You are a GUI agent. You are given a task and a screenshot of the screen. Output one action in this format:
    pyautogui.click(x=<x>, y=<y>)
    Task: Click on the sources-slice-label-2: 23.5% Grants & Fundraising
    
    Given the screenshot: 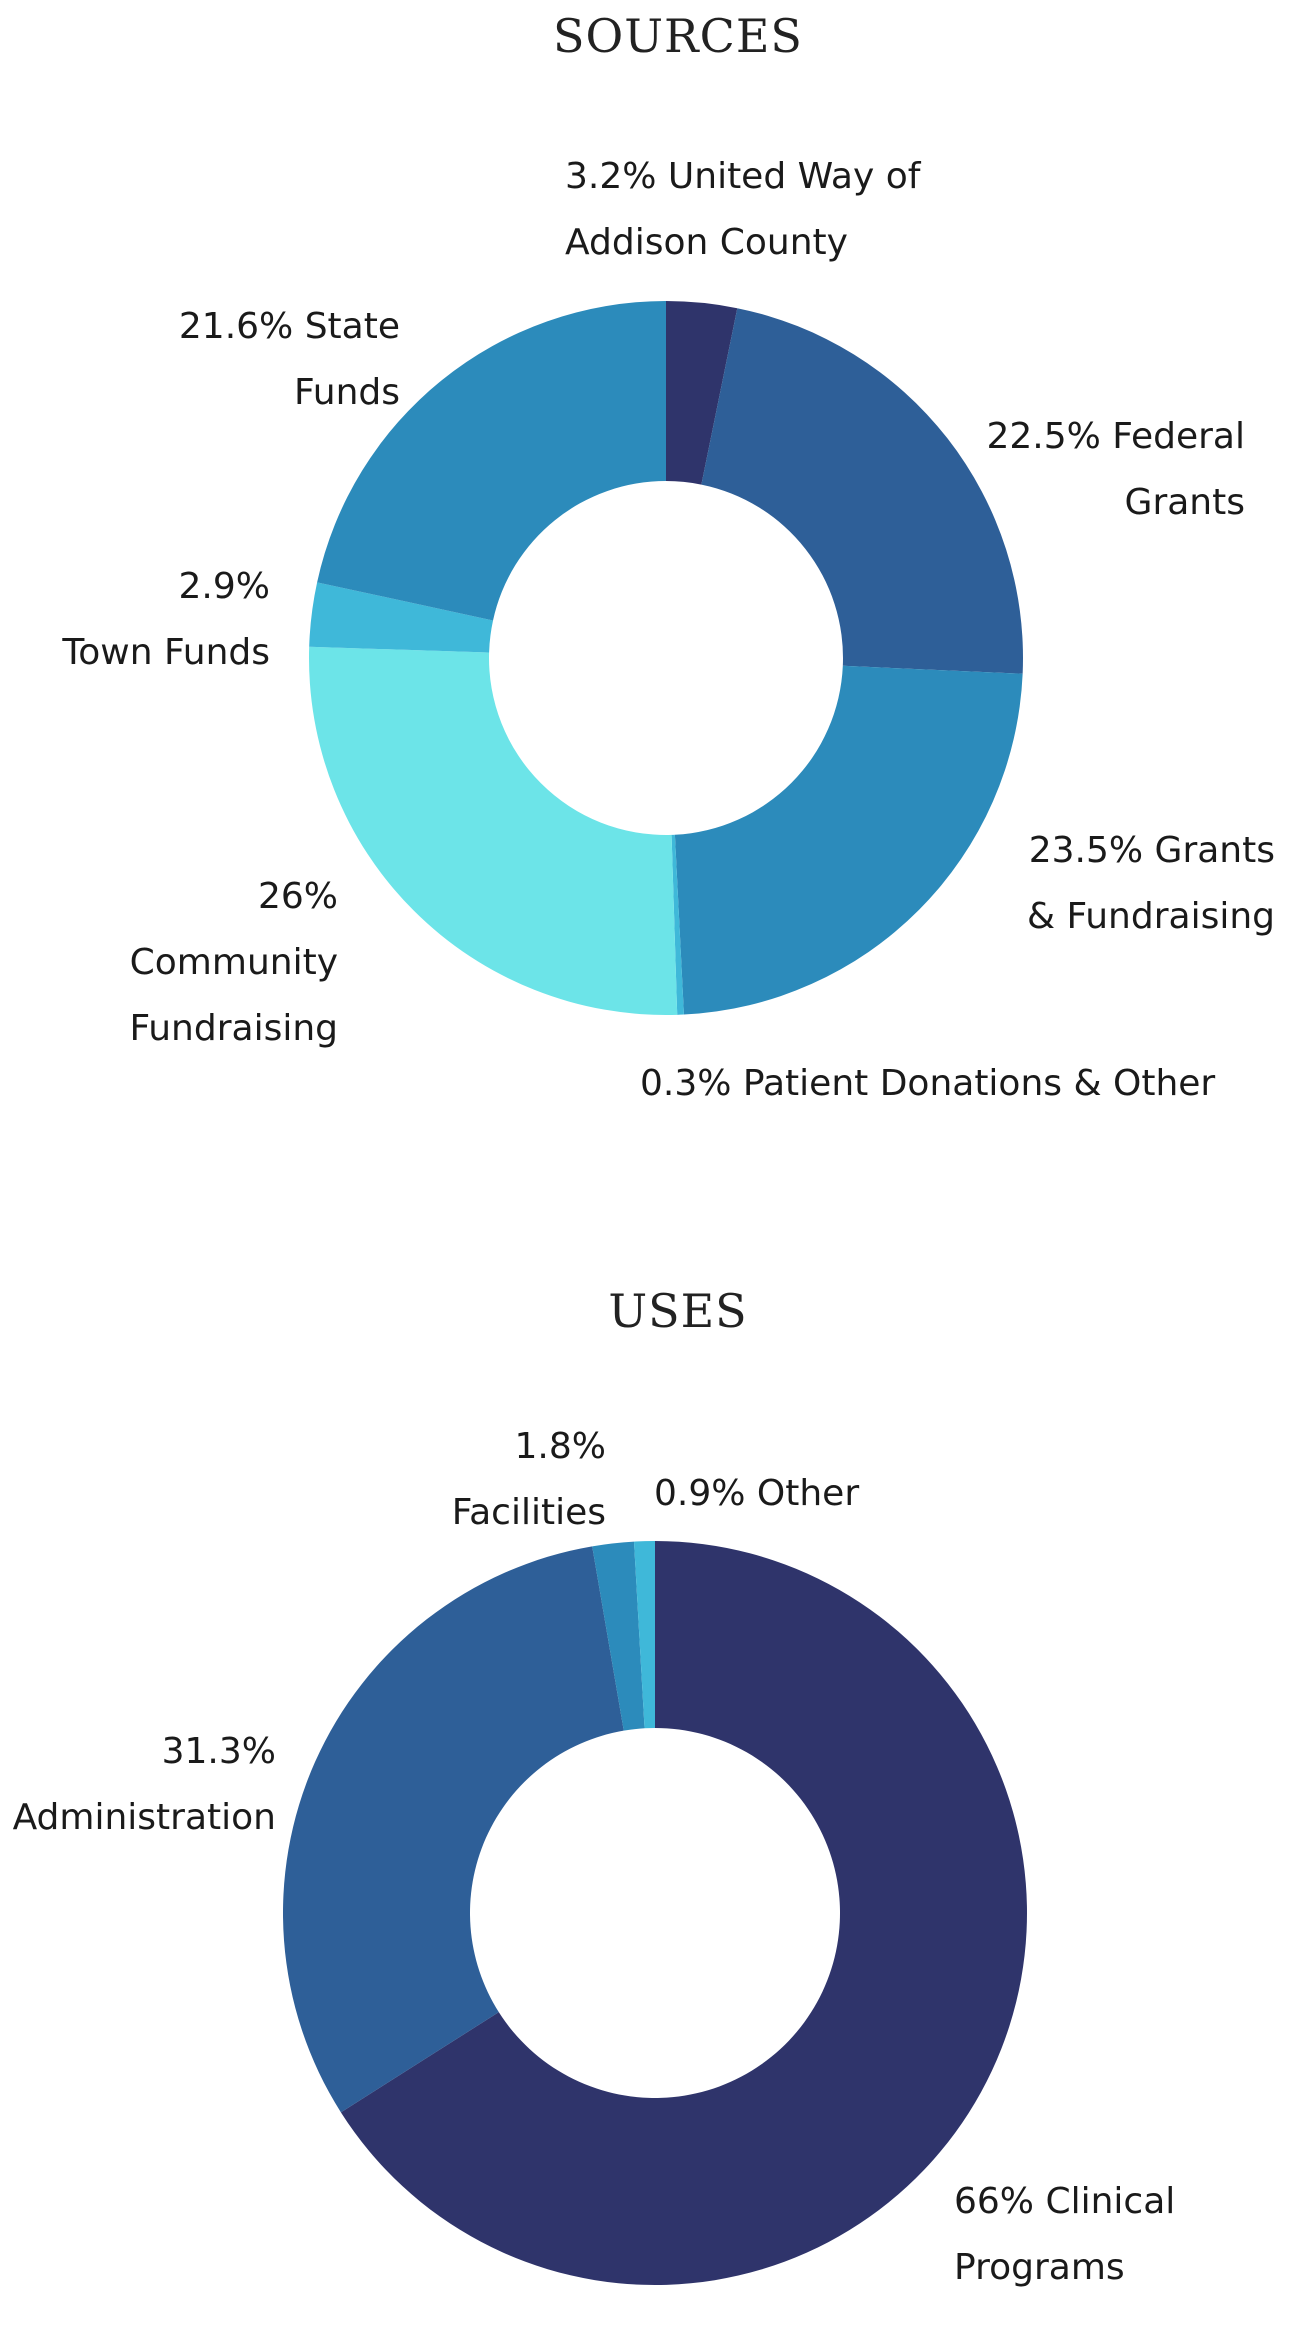 What is the action you would take?
    pyautogui.click(x=1151, y=883)
    